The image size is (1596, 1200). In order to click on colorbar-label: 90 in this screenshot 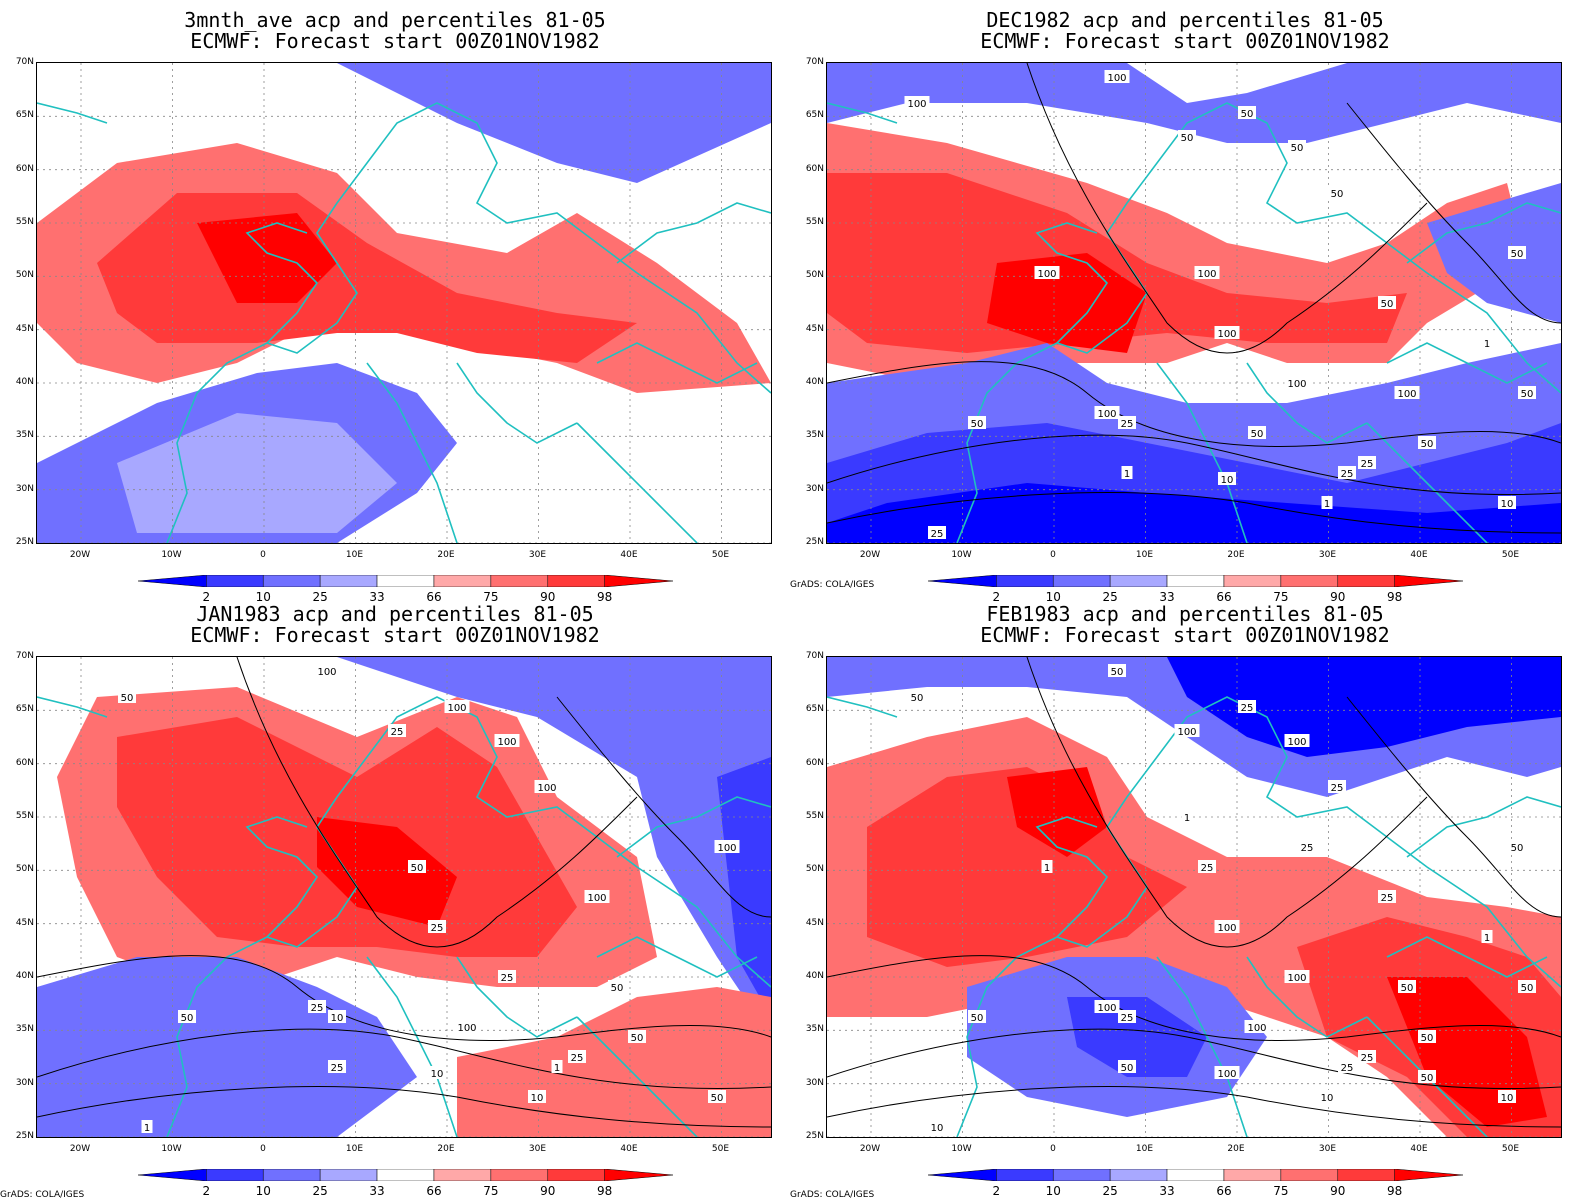, I will do `click(1338, 1191)`.